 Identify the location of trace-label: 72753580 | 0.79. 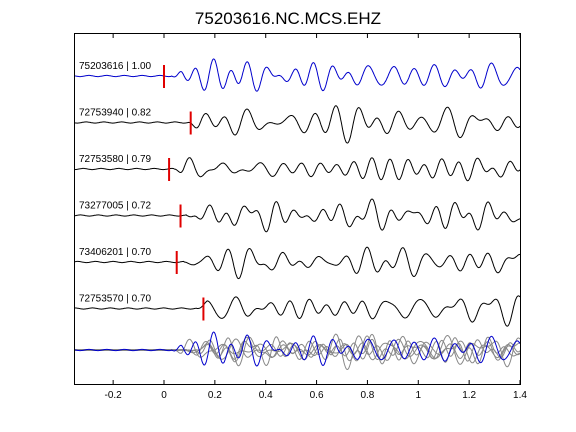
(115, 159).